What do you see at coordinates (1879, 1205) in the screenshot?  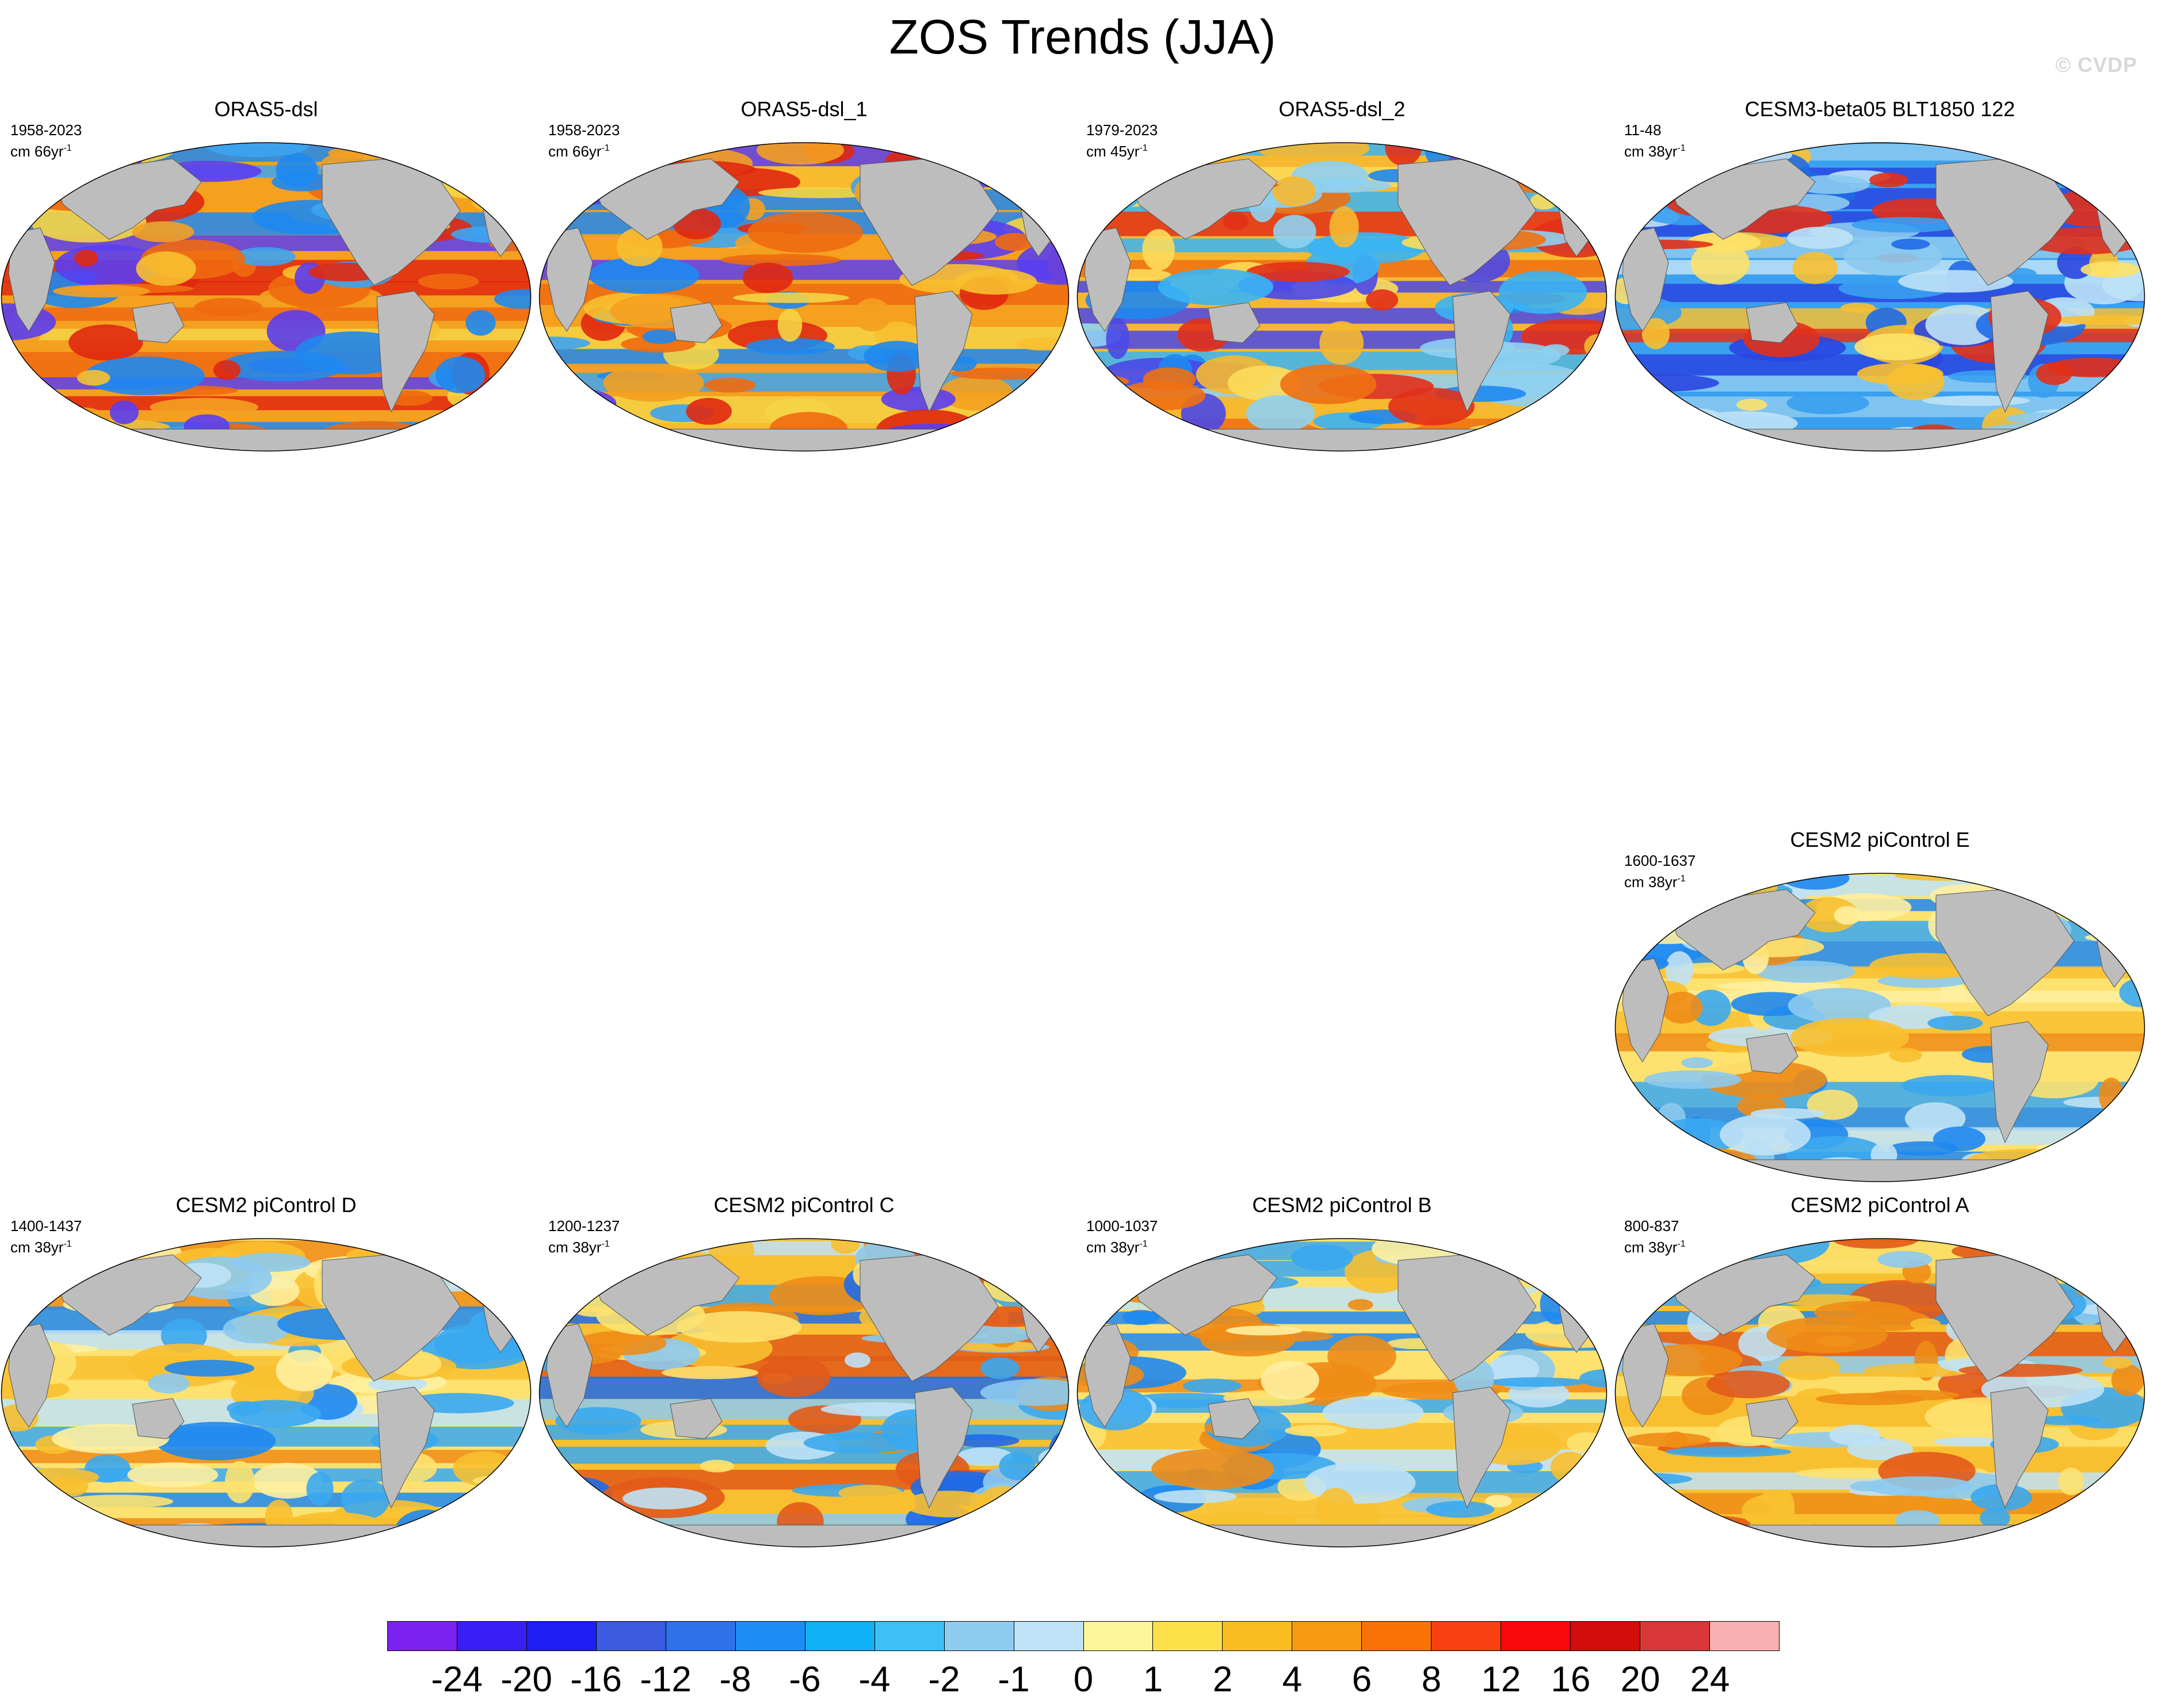 I see `panel-title: CESM2 piControl A` at bounding box center [1879, 1205].